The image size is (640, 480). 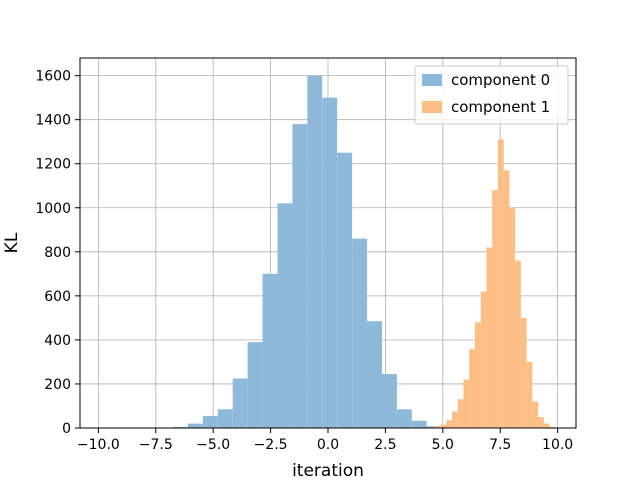 What do you see at coordinates (53, 121) in the screenshot?
I see `y-tick-label: 1400` at bounding box center [53, 121].